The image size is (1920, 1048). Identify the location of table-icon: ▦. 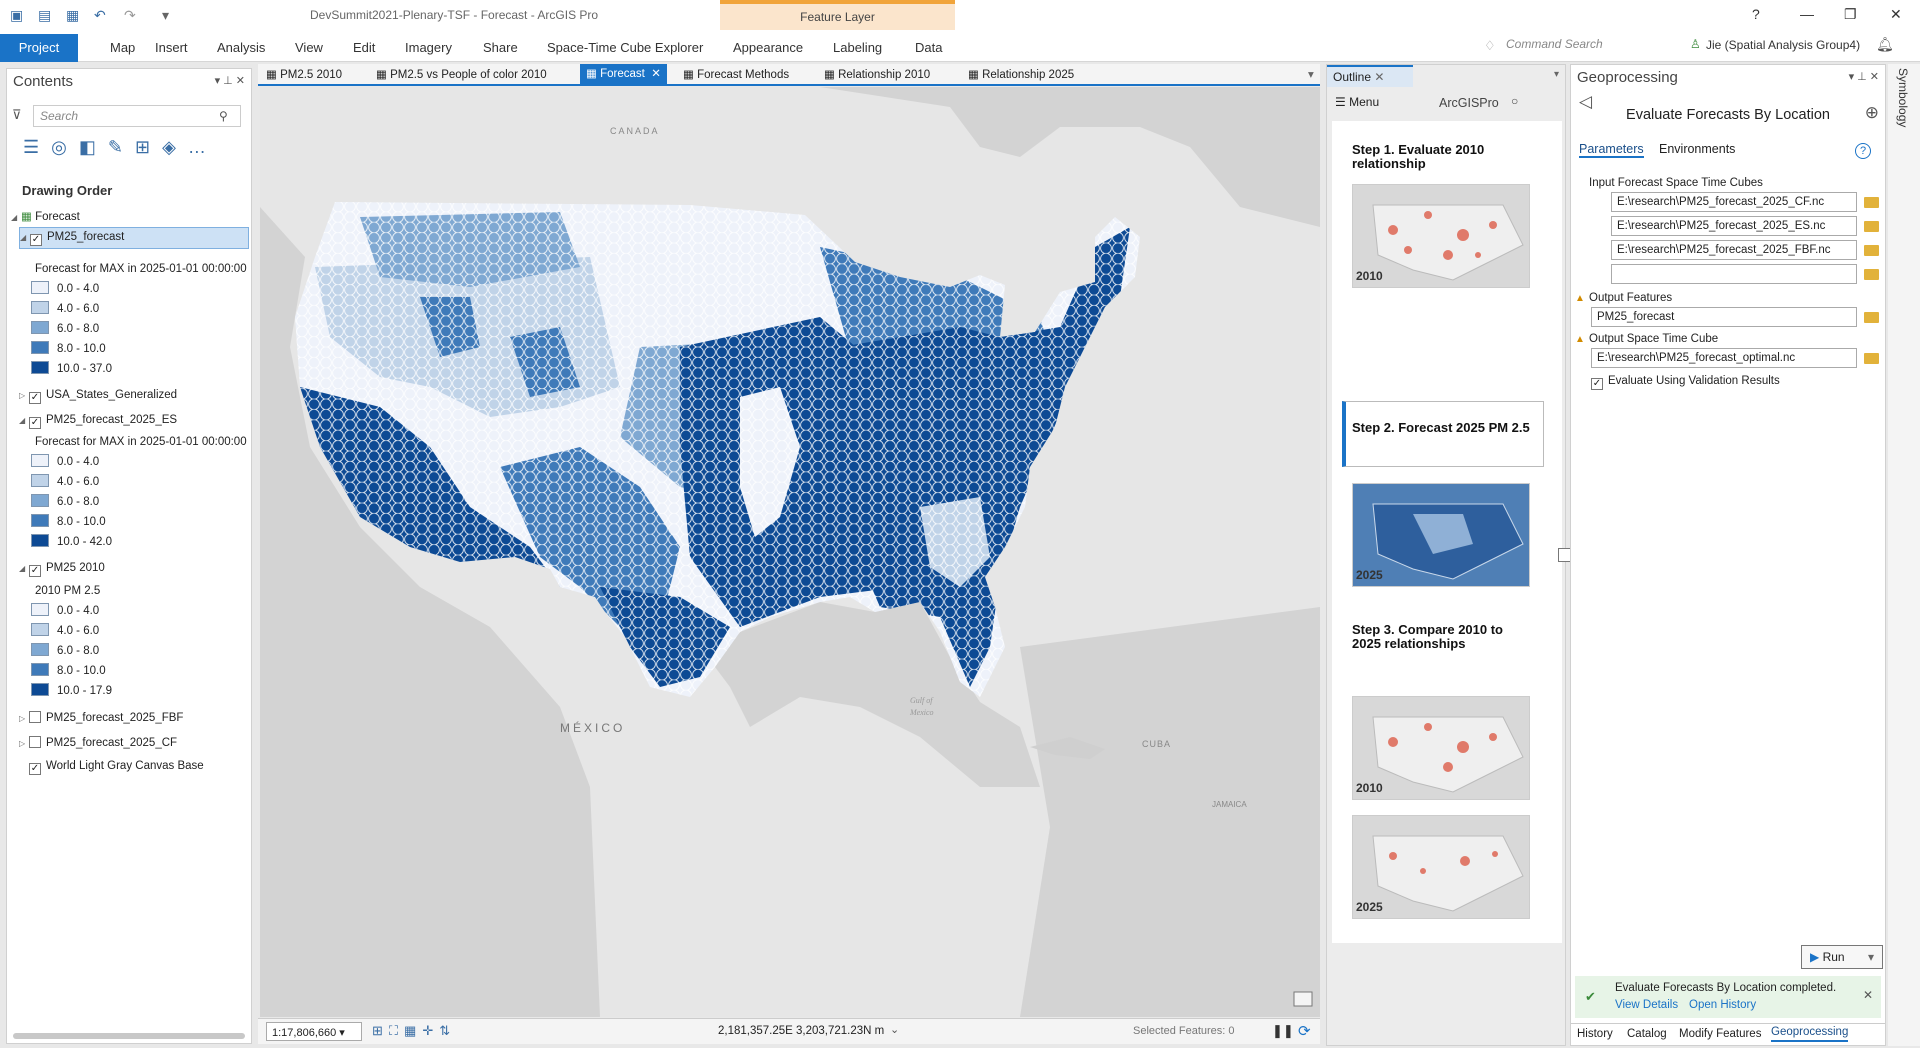
(413, 1030).